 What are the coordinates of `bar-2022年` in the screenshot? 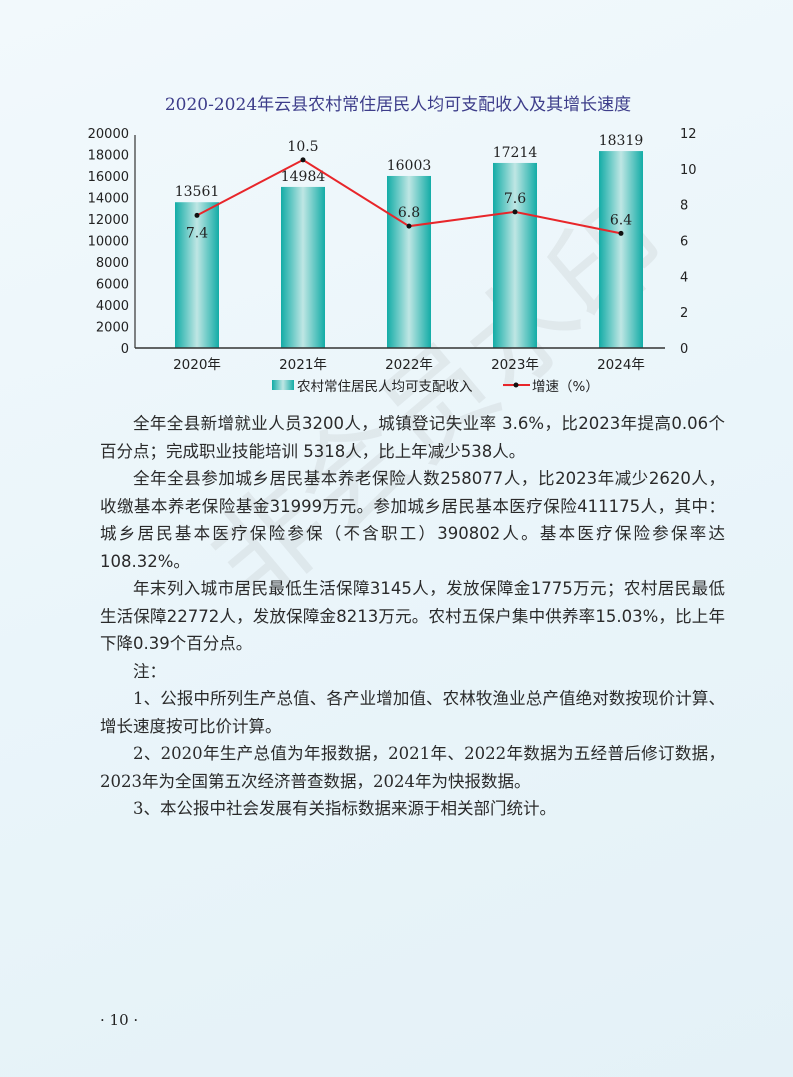 It's located at (409, 261).